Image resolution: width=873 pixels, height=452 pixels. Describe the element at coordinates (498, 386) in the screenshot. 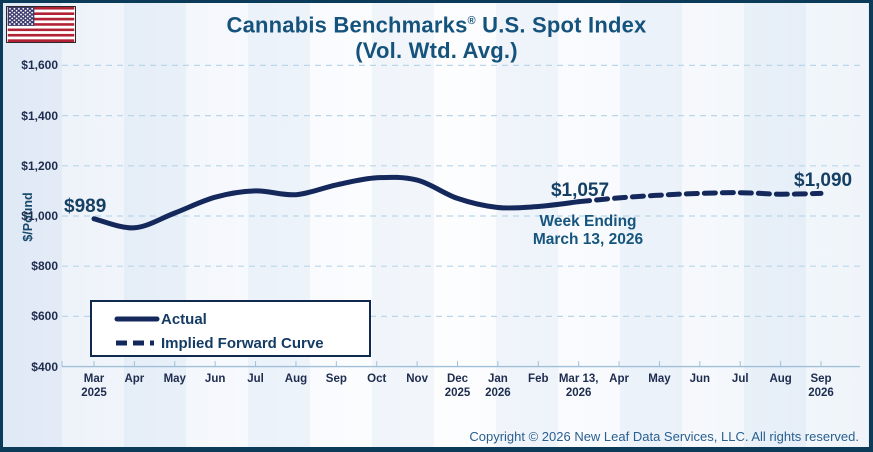

I see `x-tick-label: Jan 2026` at that location.